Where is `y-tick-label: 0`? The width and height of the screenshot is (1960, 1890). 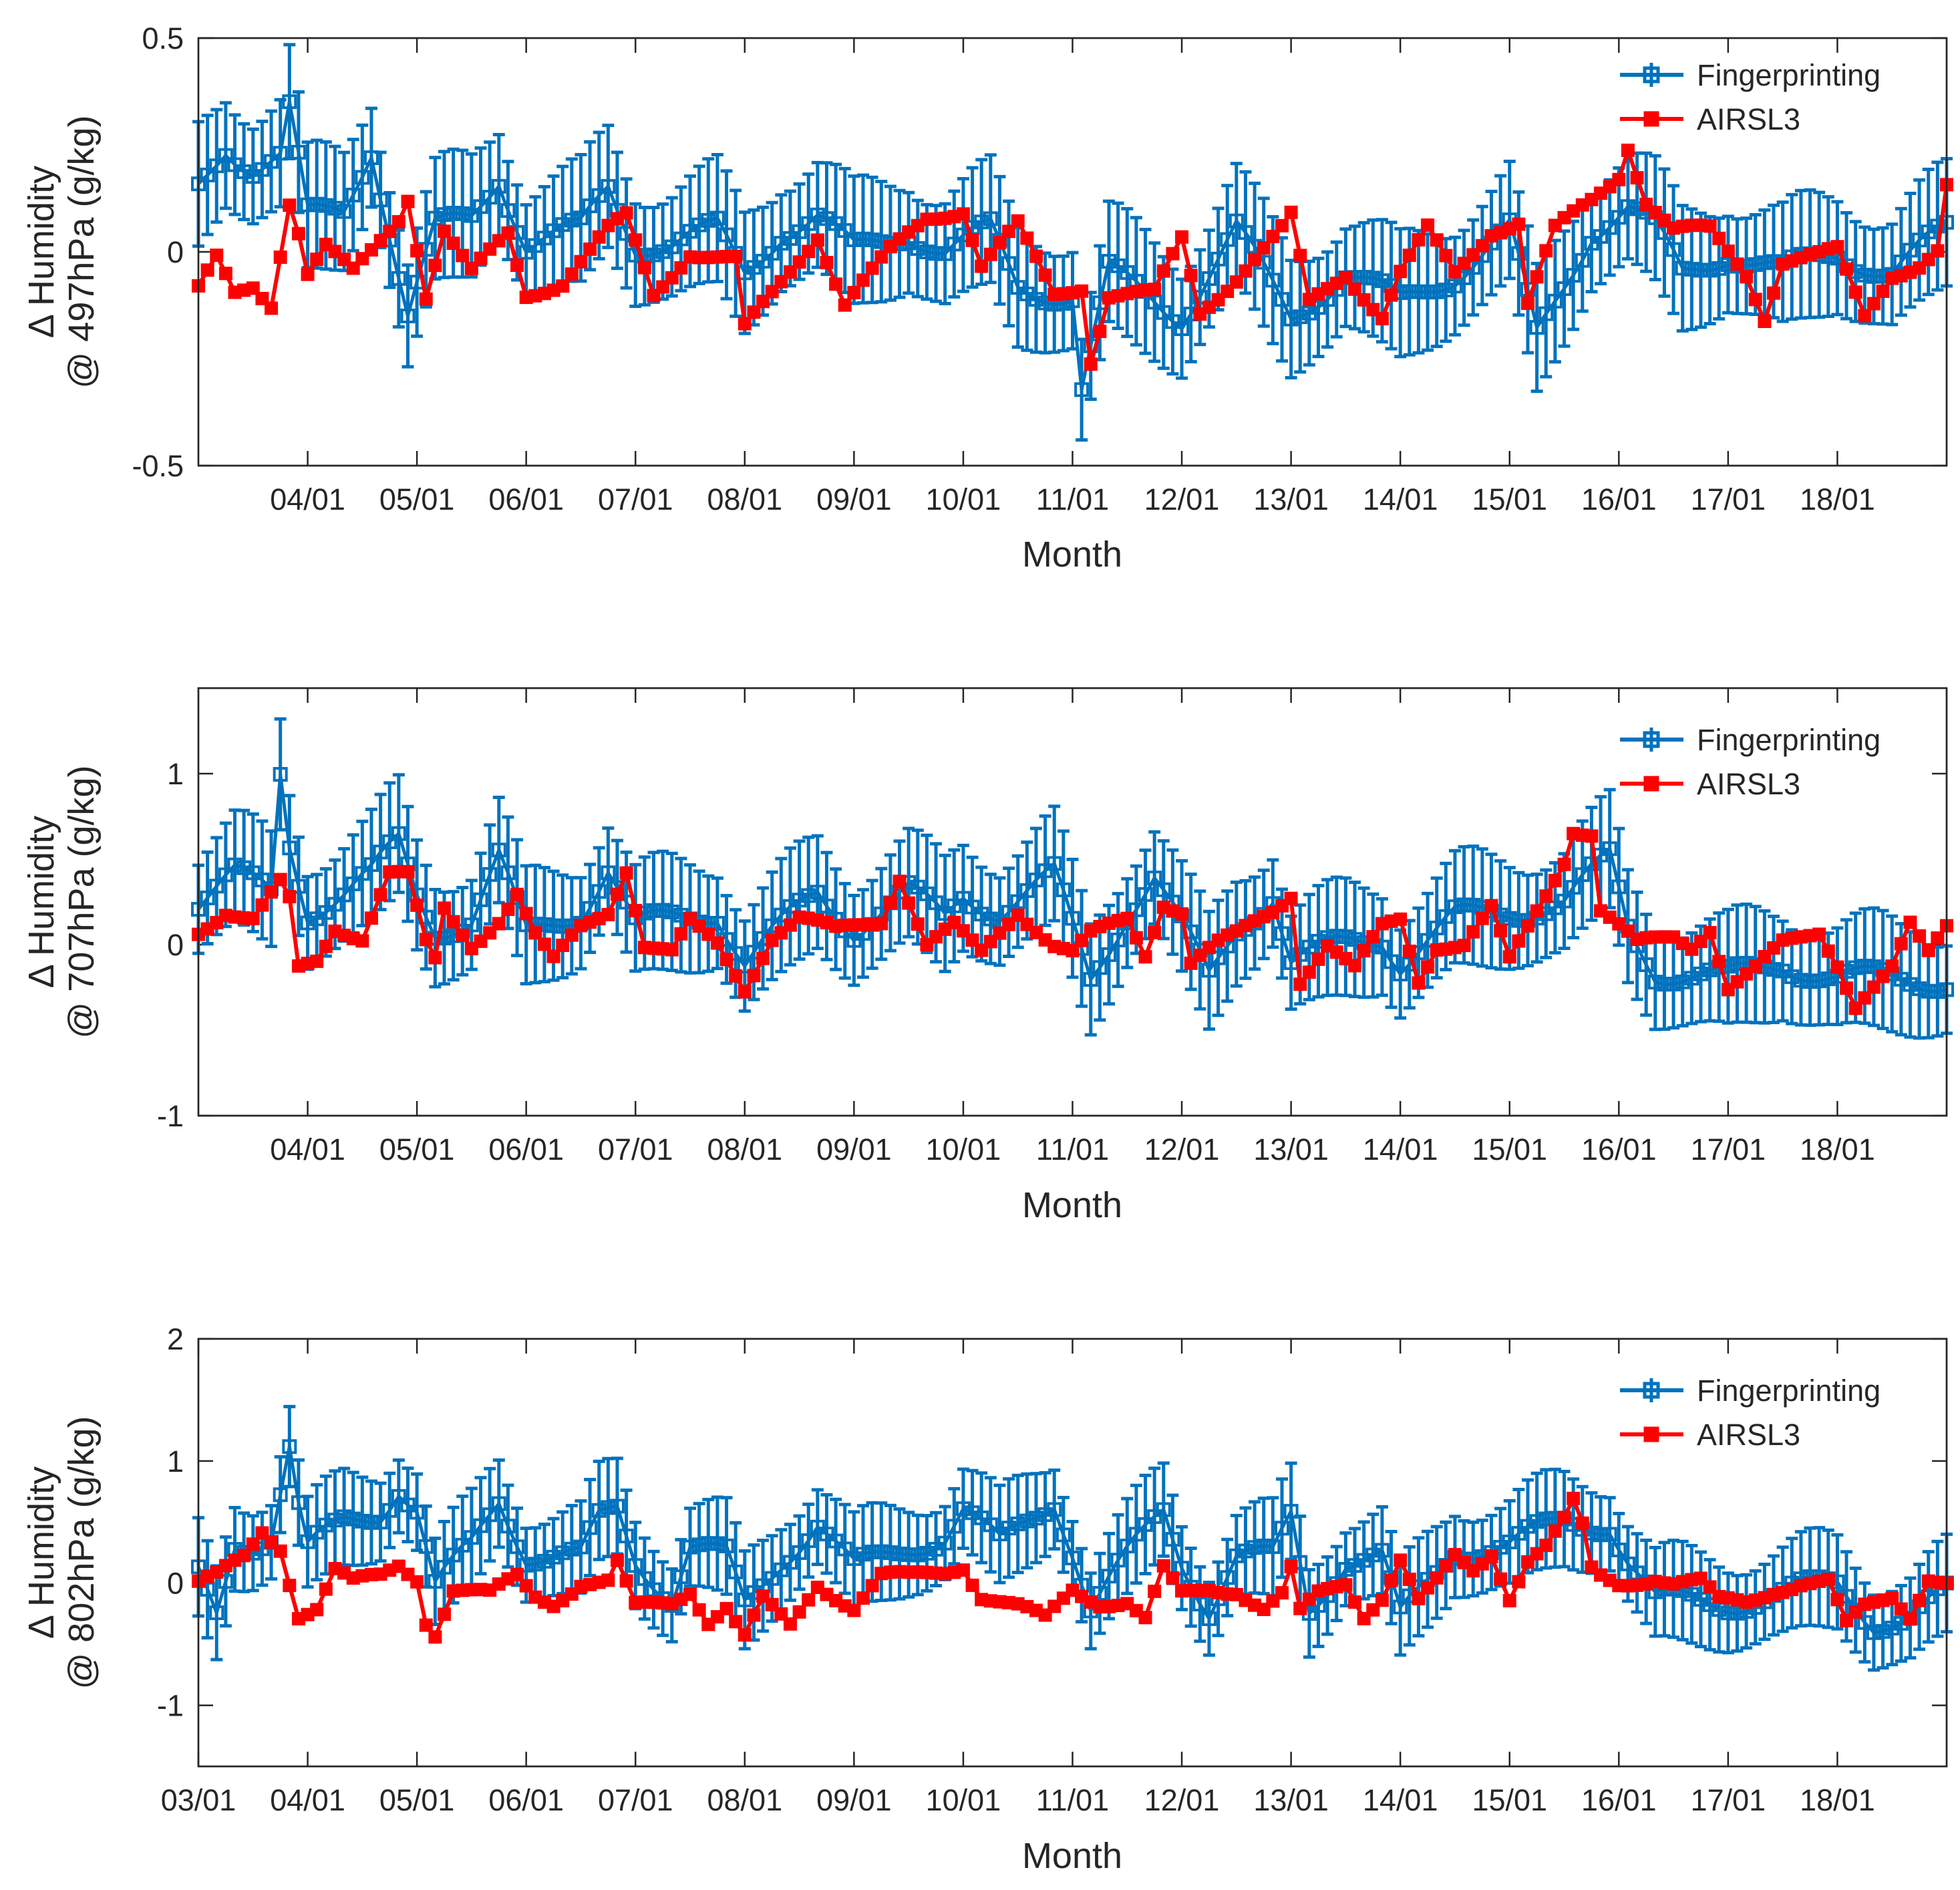 y-tick-label: 0 is located at coordinates (175, 252).